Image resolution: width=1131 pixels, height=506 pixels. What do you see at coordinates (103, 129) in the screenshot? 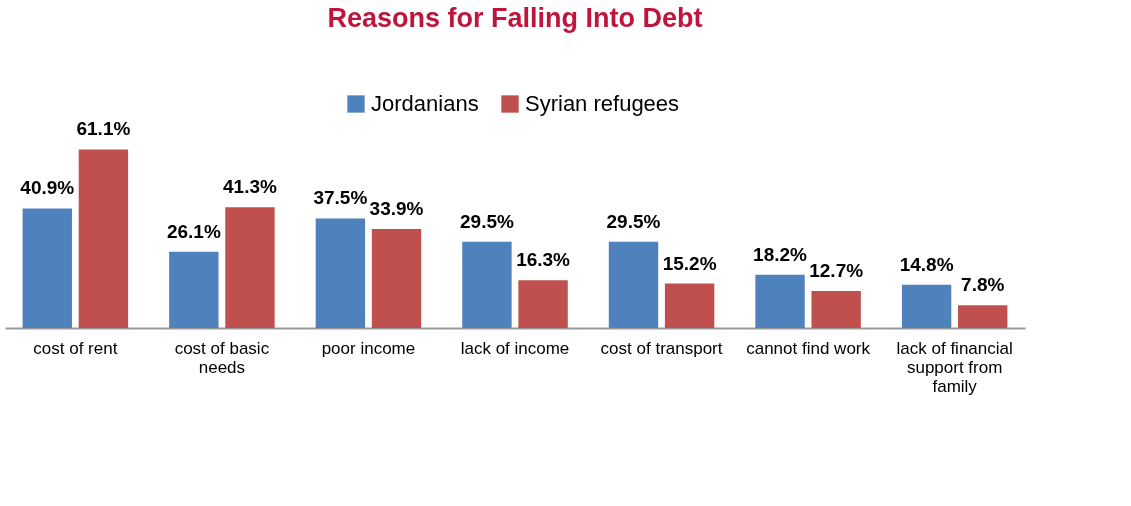
I see `data-label: 61.1%` at bounding box center [103, 129].